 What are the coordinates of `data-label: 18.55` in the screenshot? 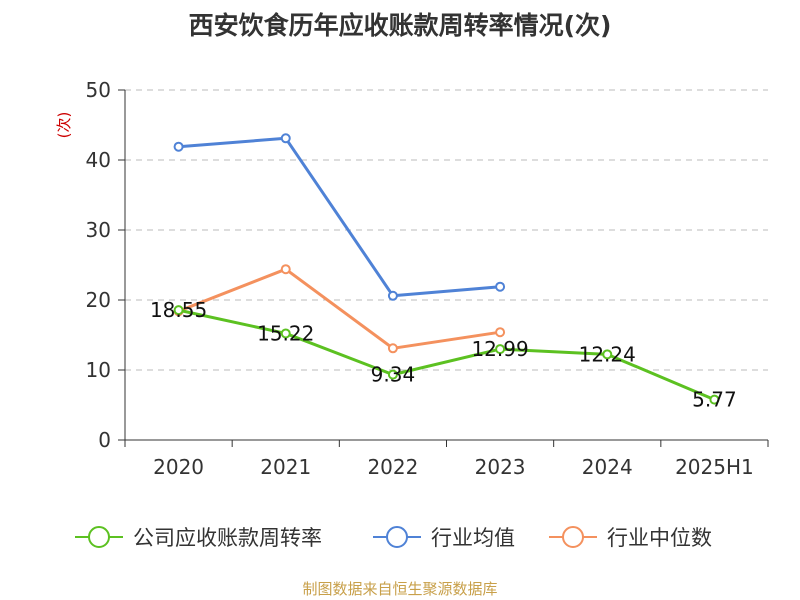 It's located at (178, 310).